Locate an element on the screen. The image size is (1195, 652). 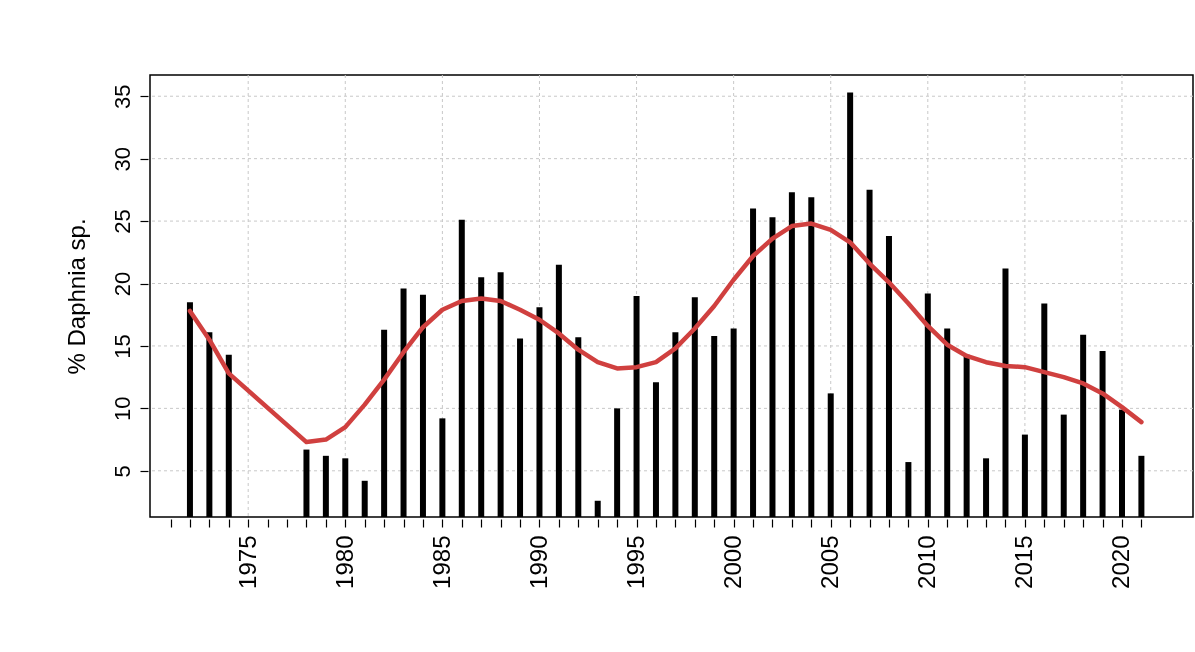
y-tick-label: 5 is located at coordinates (122, 471).